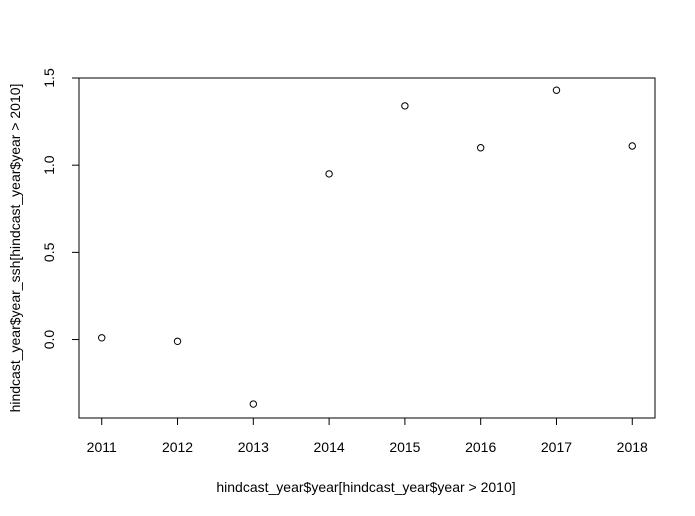 The image size is (695, 516). What do you see at coordinates (49, 78) in the screenshot?
I see `y-tick-label: 1.5` at bounding box center [49, 78].